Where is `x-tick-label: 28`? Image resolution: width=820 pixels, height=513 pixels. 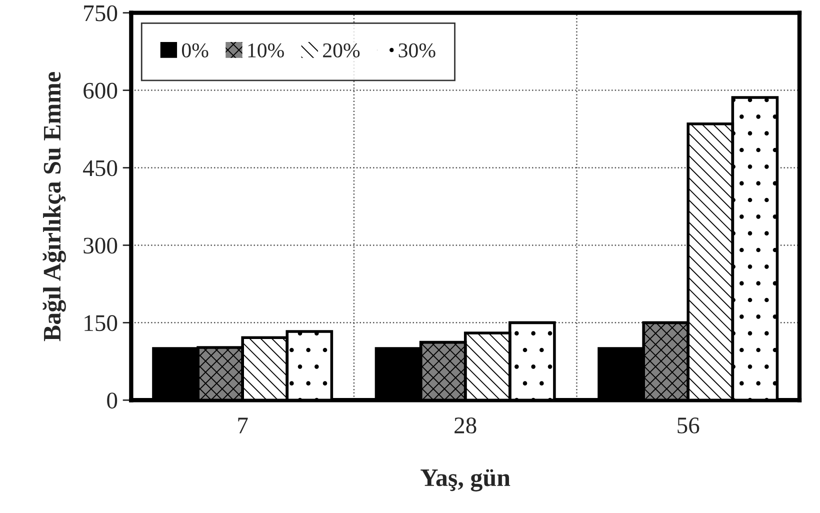
x-tick-label: 28 is located at coordinates (465, 425).